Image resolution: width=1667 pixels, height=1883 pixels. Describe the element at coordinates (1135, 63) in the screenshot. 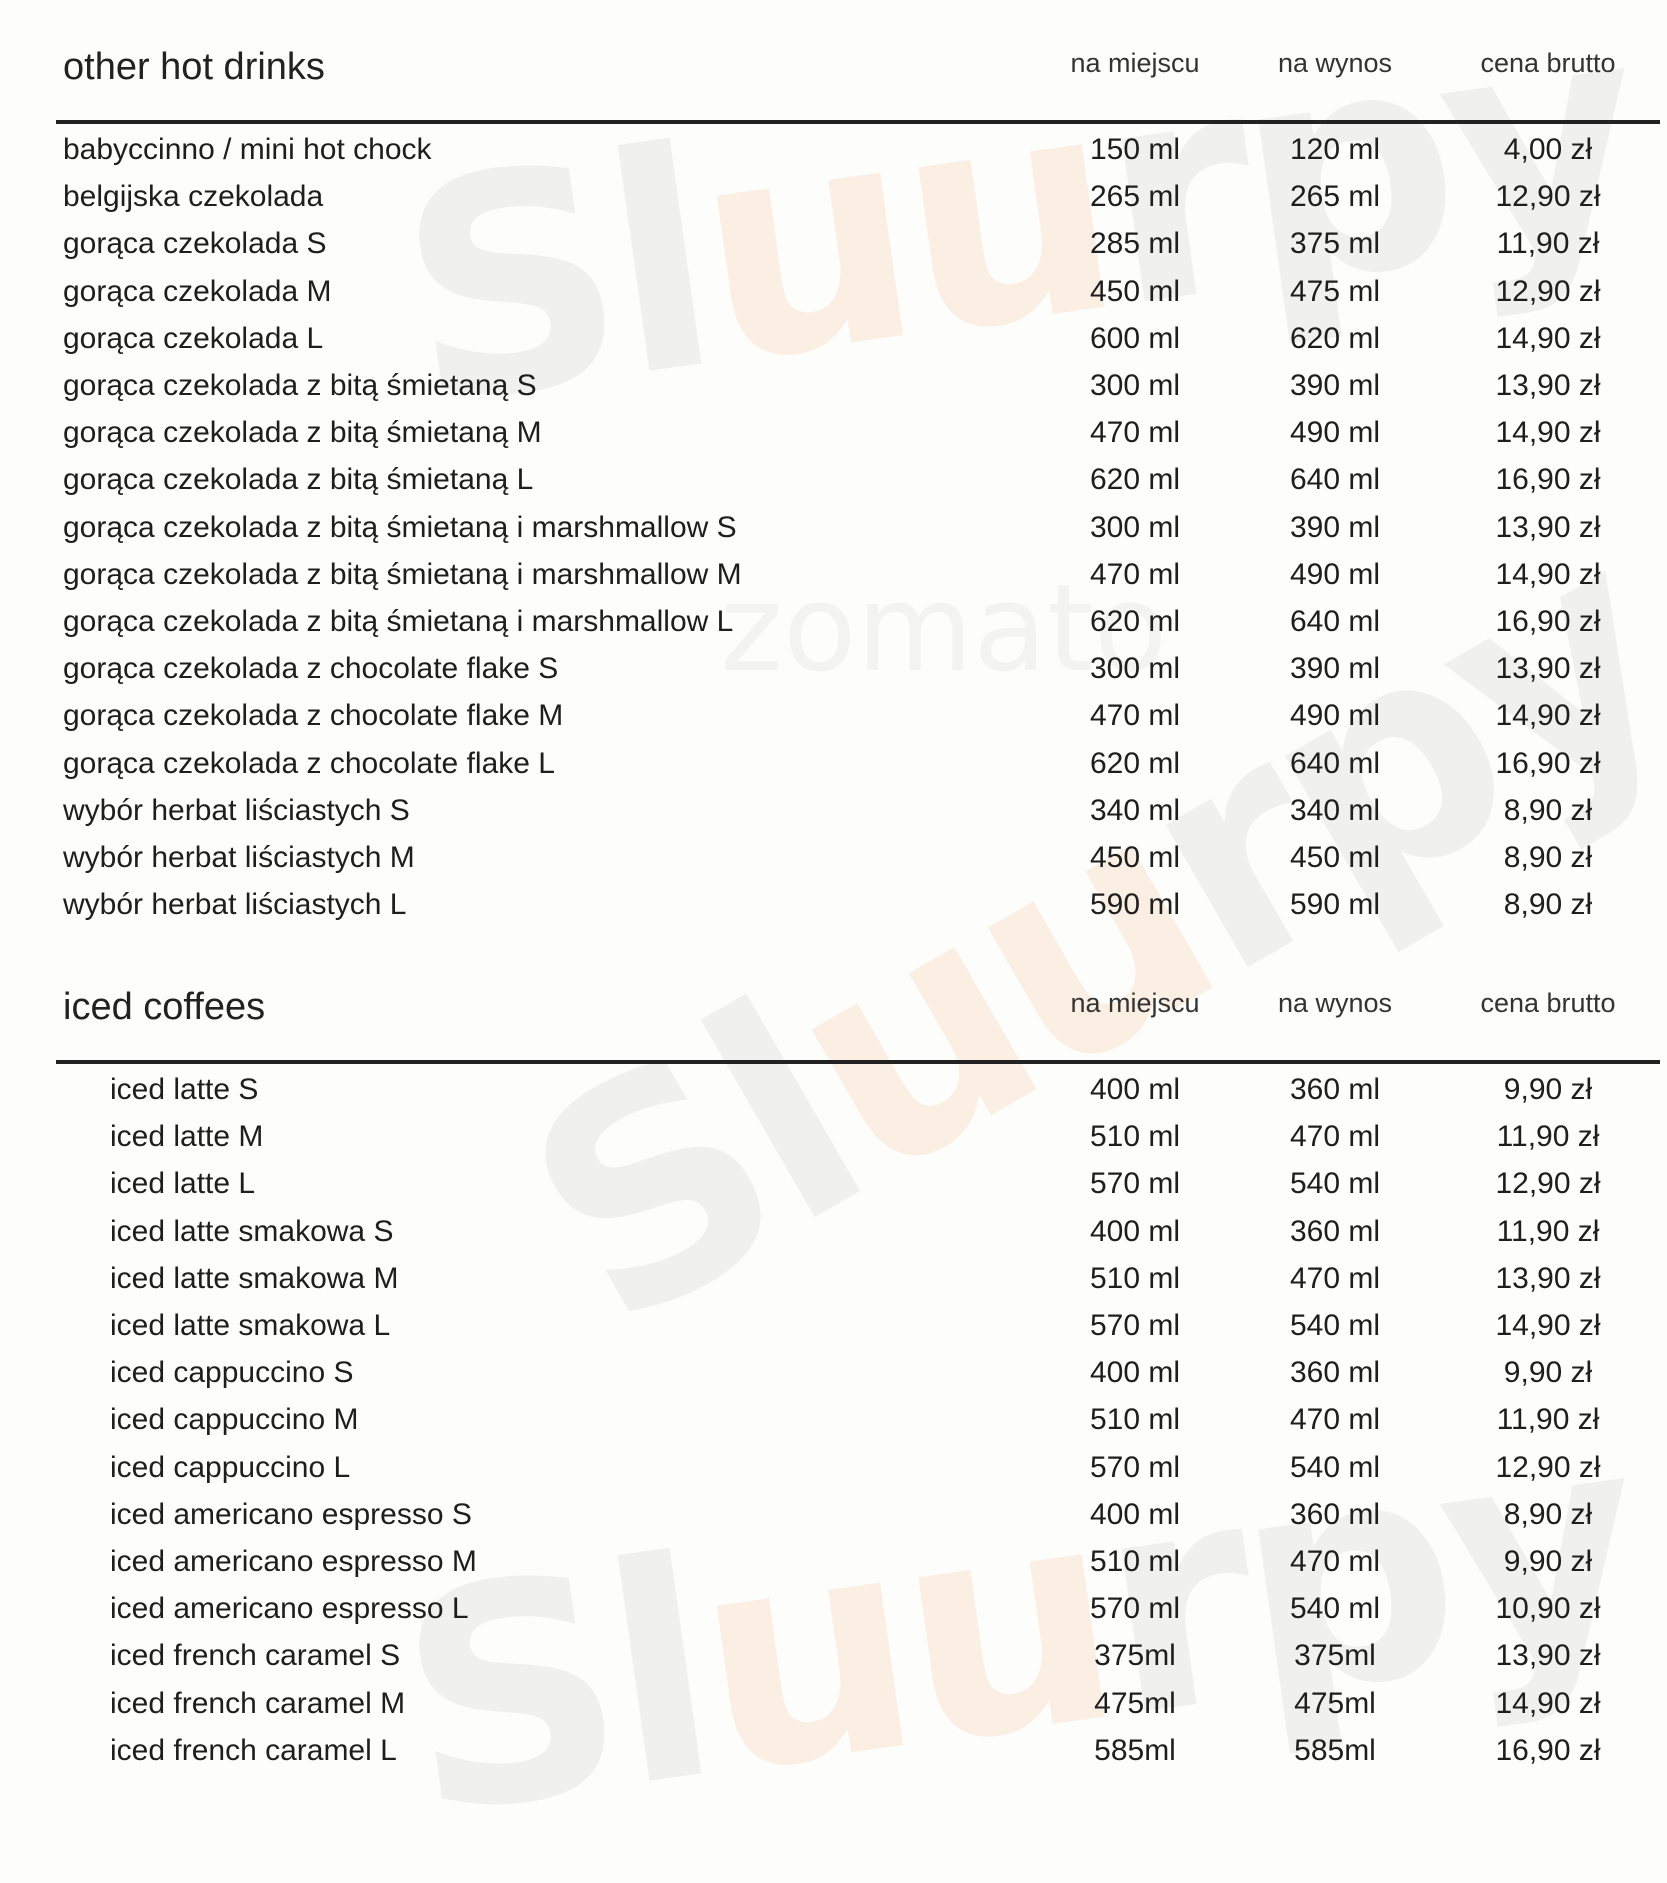

I see `column-header: na miejscu` at that location.